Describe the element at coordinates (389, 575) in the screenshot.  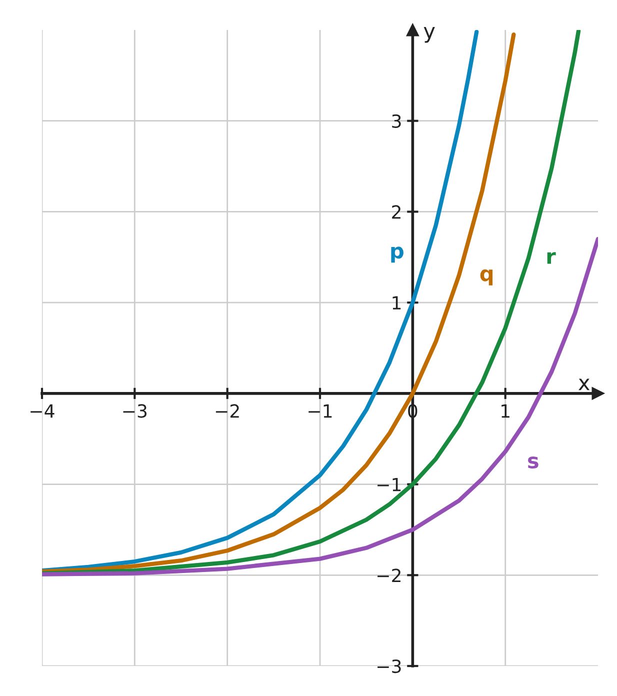
I see `y-tick-label: −2` at that location.